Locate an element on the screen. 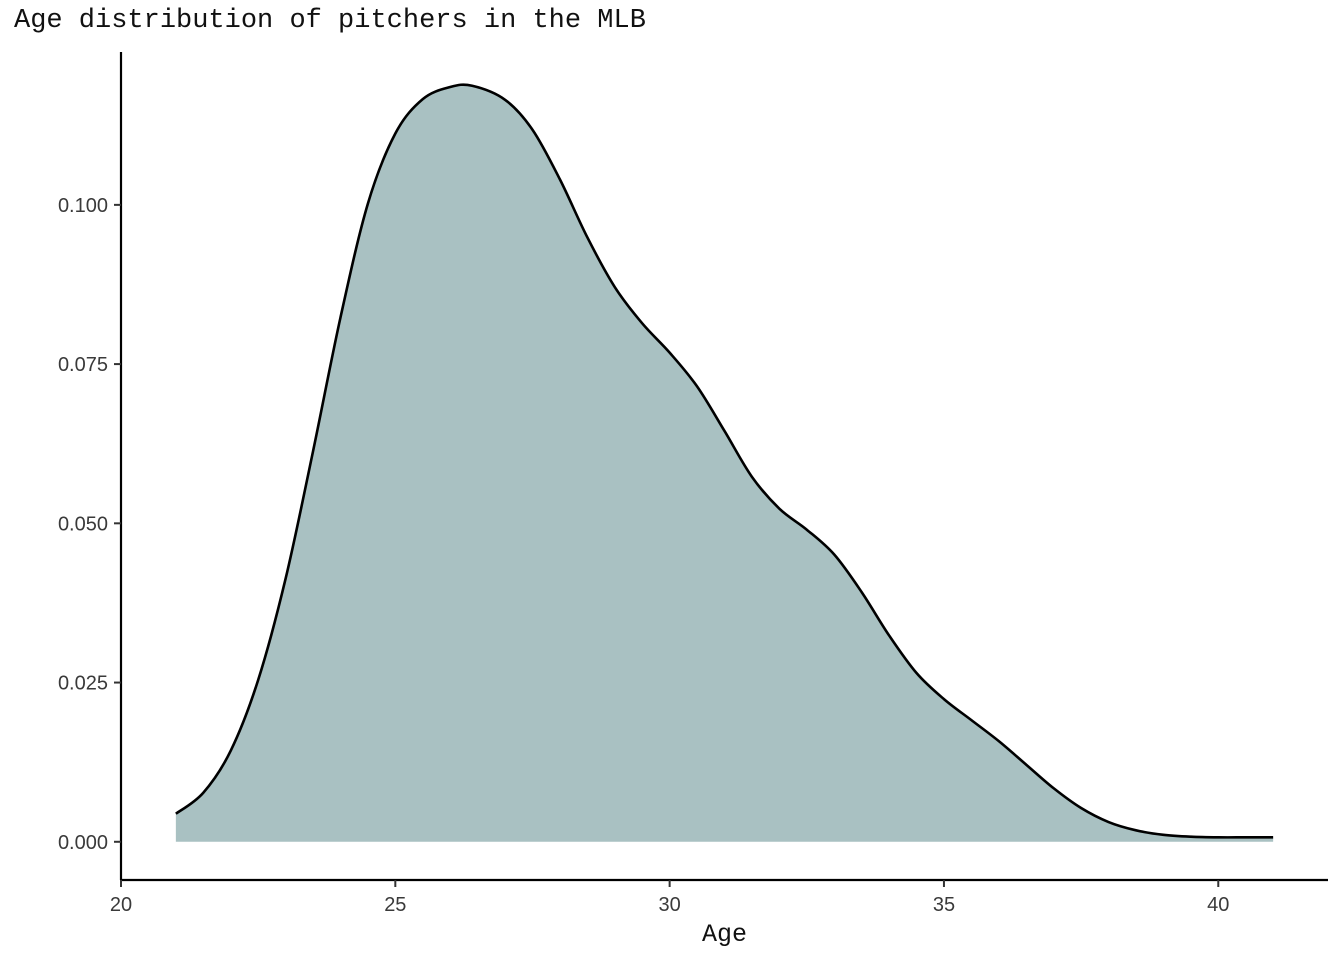  y-tick-label: 0.000 is located at coordinates (83, 843).